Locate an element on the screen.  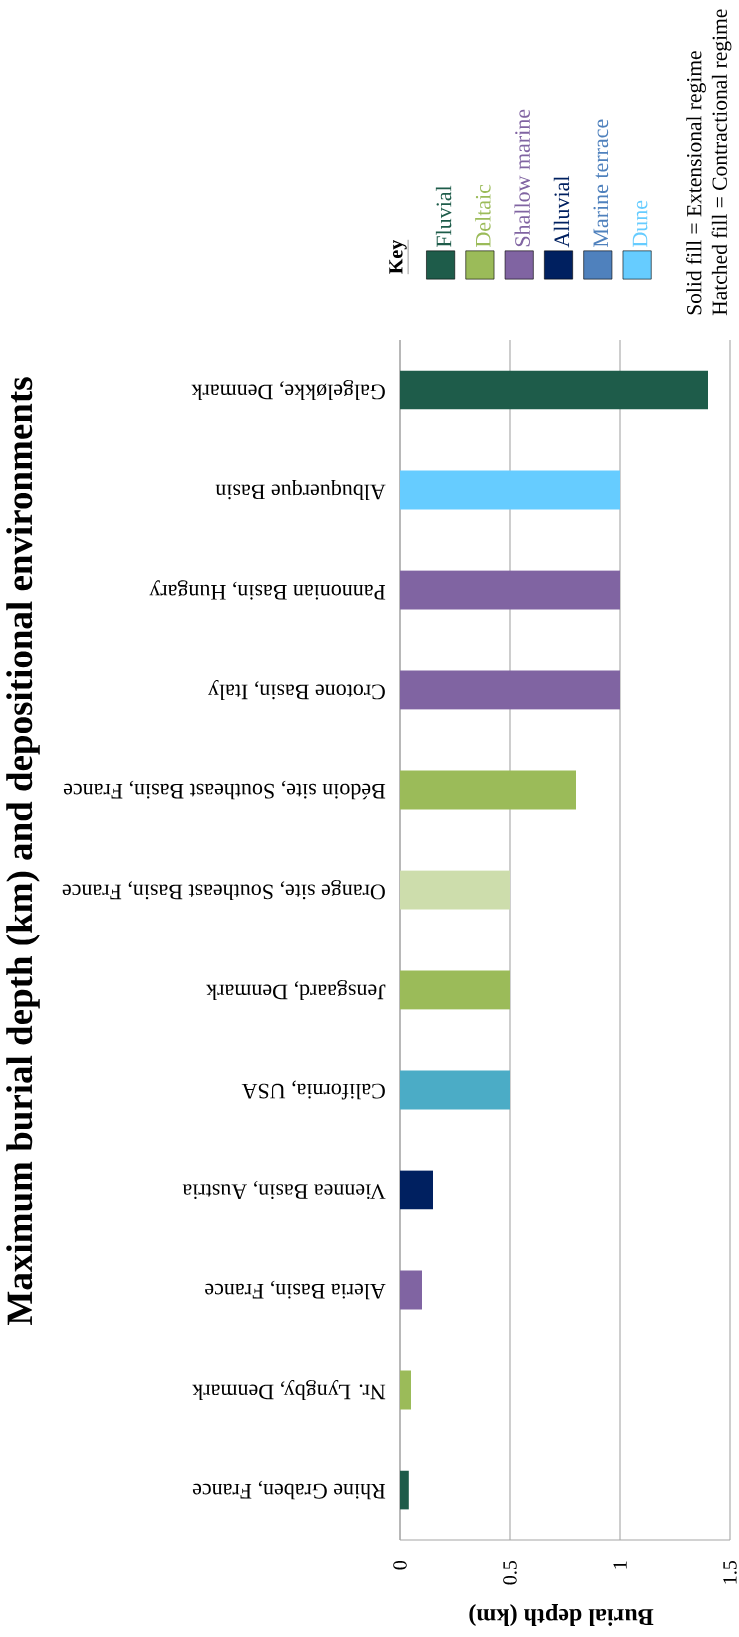
y-tick-label: California, USA is located at coordinates (313, 1090).